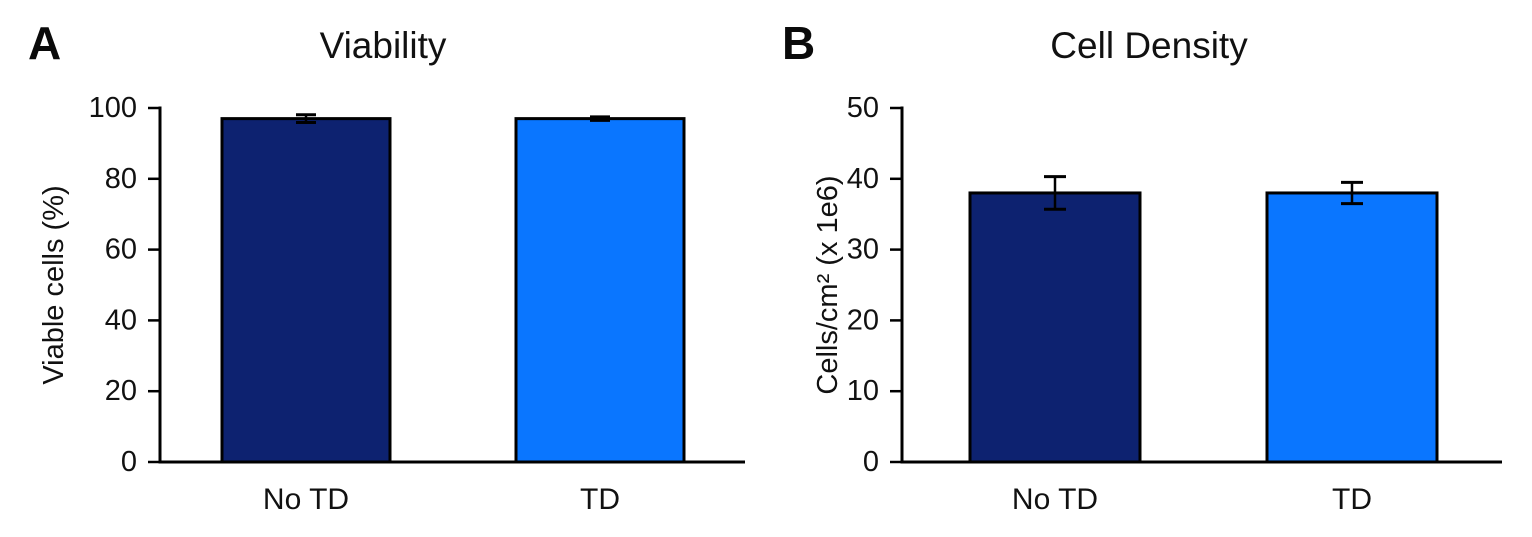  Describe the element at coordinates (121, 179) in the screenshot. I see `y-tick-label: 80` at that location.